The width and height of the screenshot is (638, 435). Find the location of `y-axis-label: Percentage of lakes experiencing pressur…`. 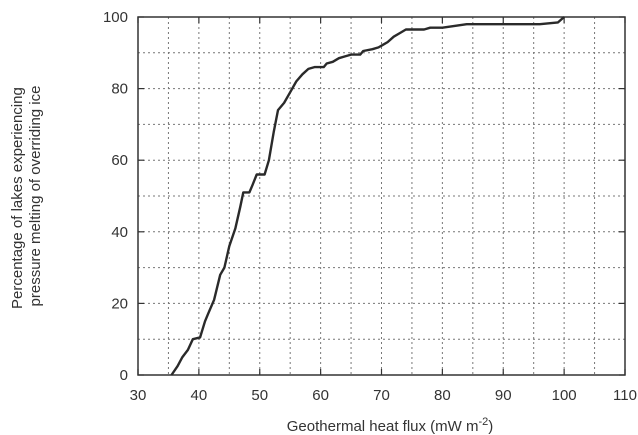

y-axis-label: Percentage of lakes experiencing pressur… is located at coordinates (26, 196).